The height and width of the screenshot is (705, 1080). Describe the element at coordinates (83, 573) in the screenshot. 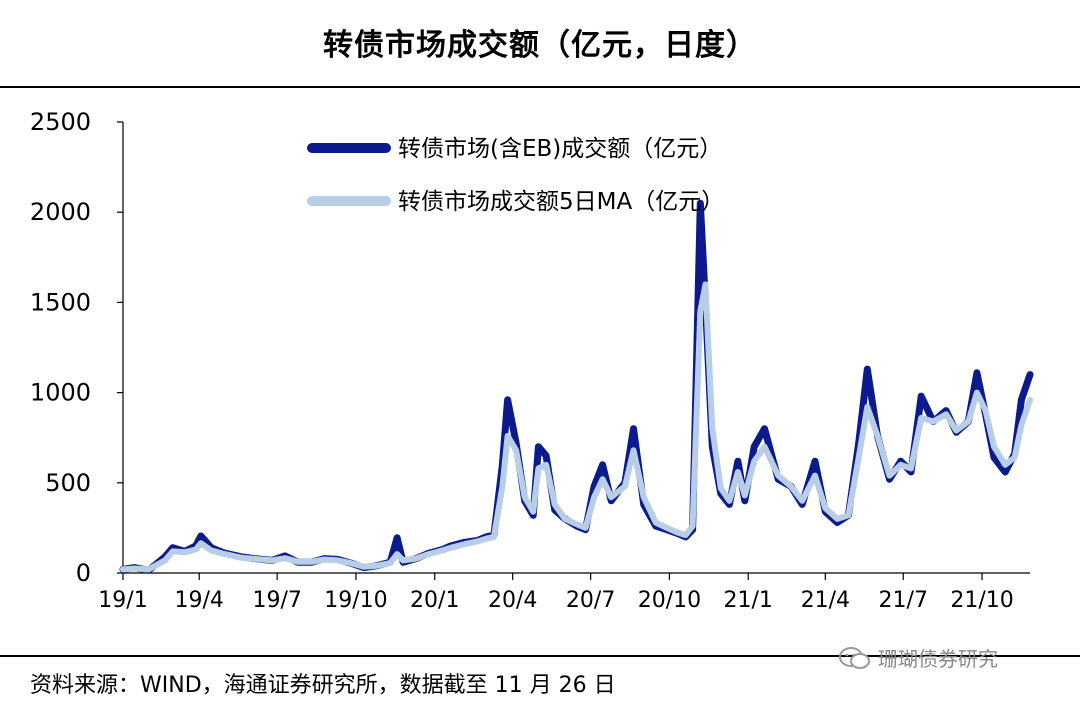

I see `y-tick-label: 0` at that location.